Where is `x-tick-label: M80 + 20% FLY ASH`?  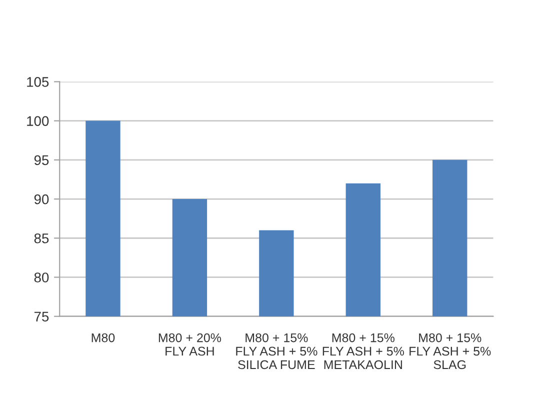
x-tick-label: M80 + 20% FLY ASH is located at coordinates (190, 344).